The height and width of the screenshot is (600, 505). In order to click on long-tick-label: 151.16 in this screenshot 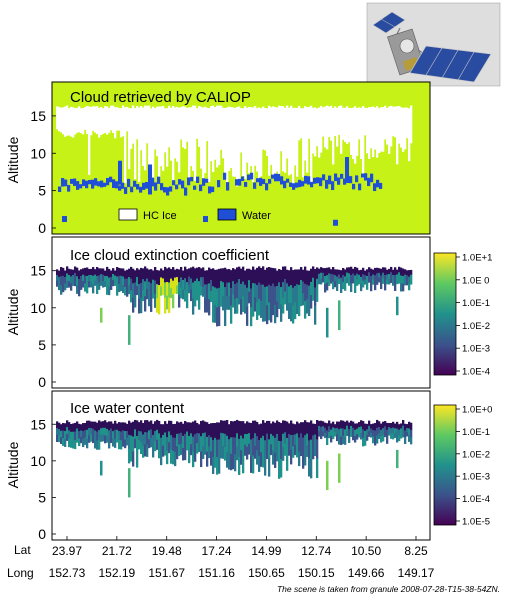, I will do `click(216, 573)`.